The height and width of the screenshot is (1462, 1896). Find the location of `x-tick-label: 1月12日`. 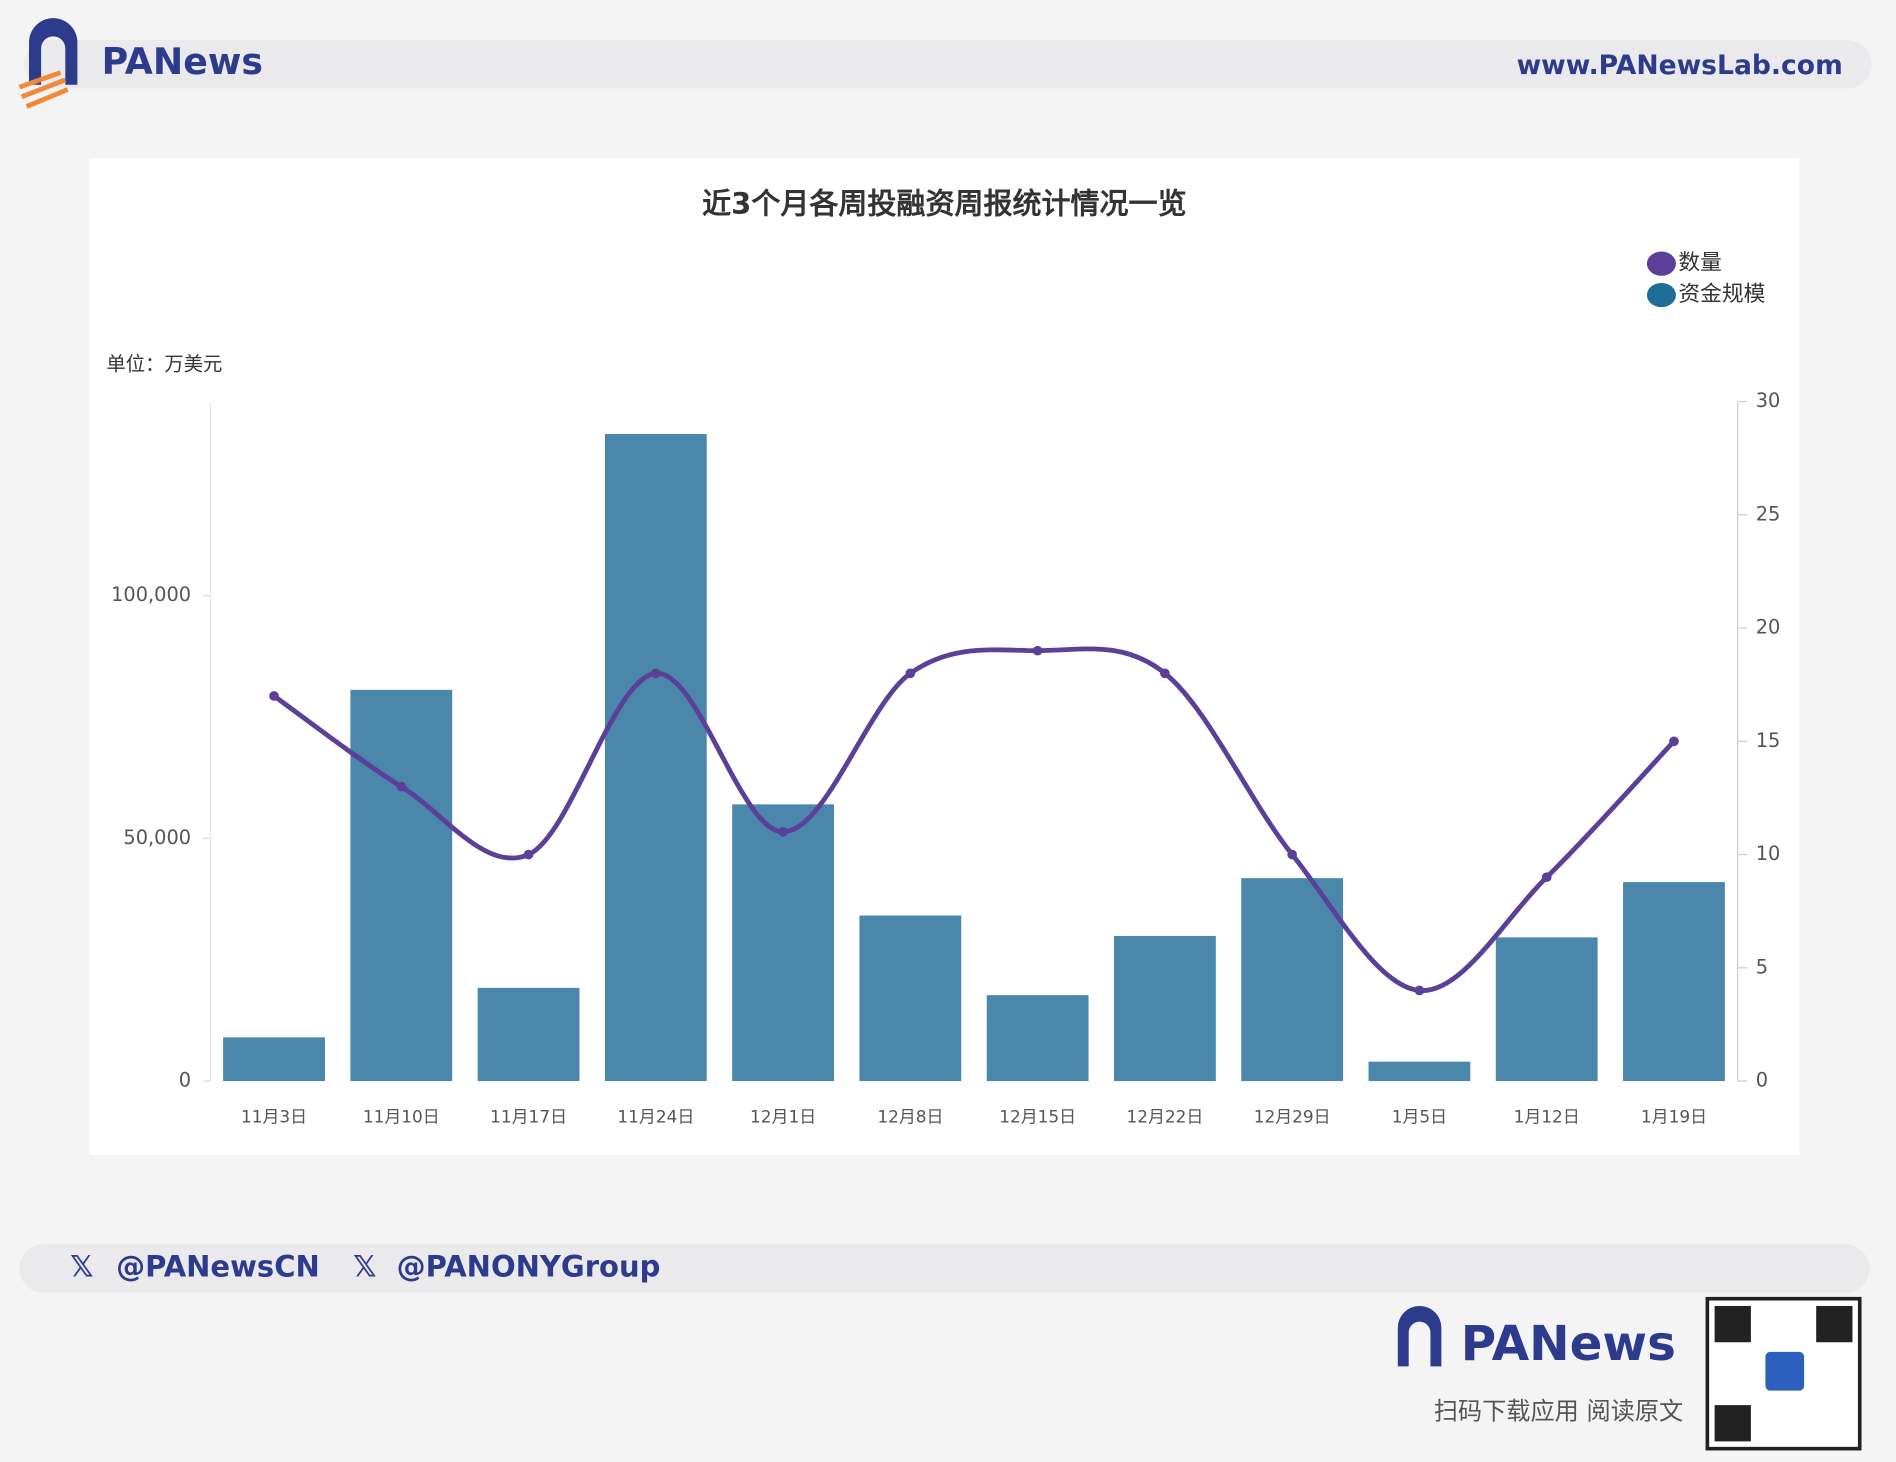

x-tick-label: 1月12日 is located at coordinates (1547, 1116).